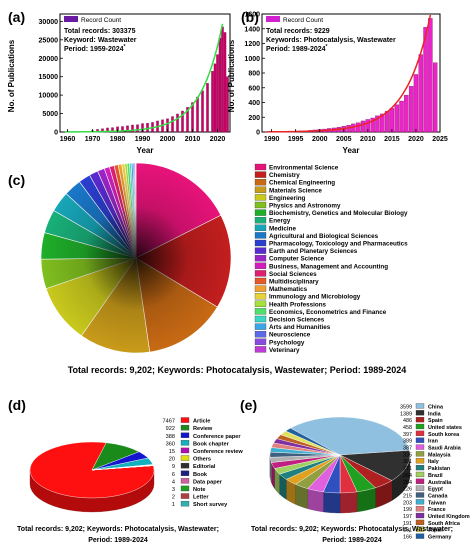 The width and height of the screenshot is (475, 550). What do you see at coordinates (273, 19) in the screenshot?
I see `panel-b-legend-swatch` at bounding box center [273, 19].